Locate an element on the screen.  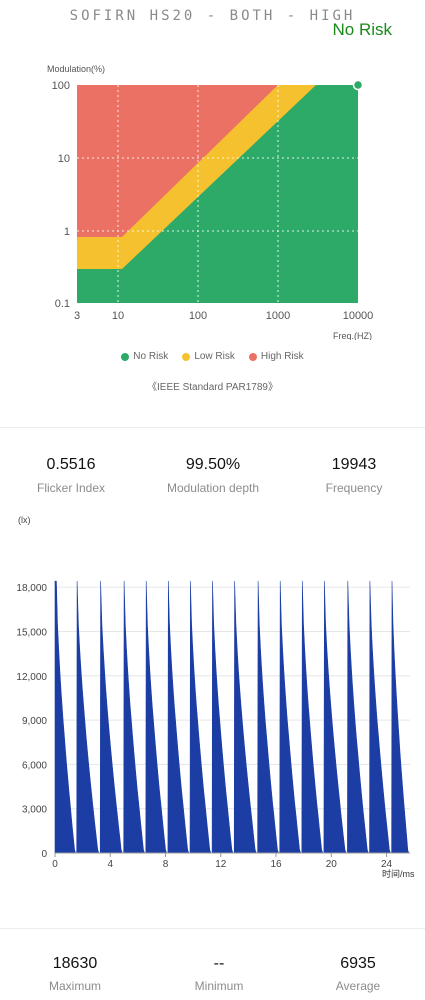
frequency-value: 19943 is located at coordinates (354, 464).